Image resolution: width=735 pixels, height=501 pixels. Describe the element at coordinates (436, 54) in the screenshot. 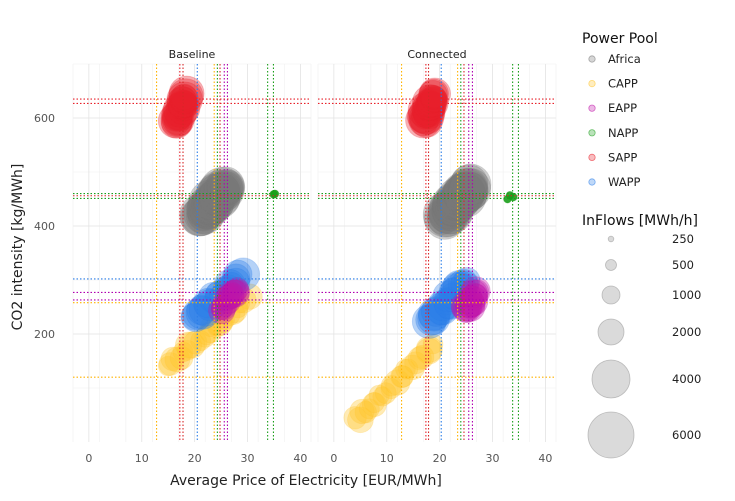

I see `facet-title-connected: Connected` at that location.